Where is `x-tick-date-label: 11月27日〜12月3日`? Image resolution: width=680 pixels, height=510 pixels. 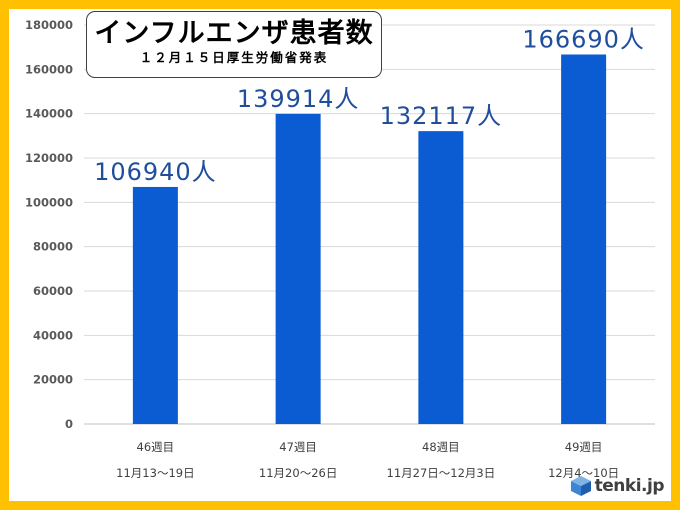
x-tick-date-label: 11月27日〜12月3日 is located at coordinates (441, 473).